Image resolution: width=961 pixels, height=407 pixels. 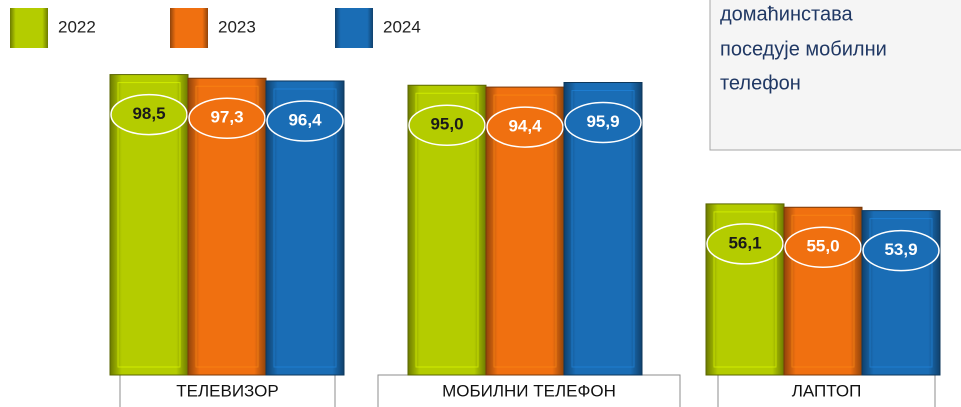 What do you see at coordinates (786, 14) in the screenshot?
I see `callout-text: домаћинстава` at bounding box center [786, 14].